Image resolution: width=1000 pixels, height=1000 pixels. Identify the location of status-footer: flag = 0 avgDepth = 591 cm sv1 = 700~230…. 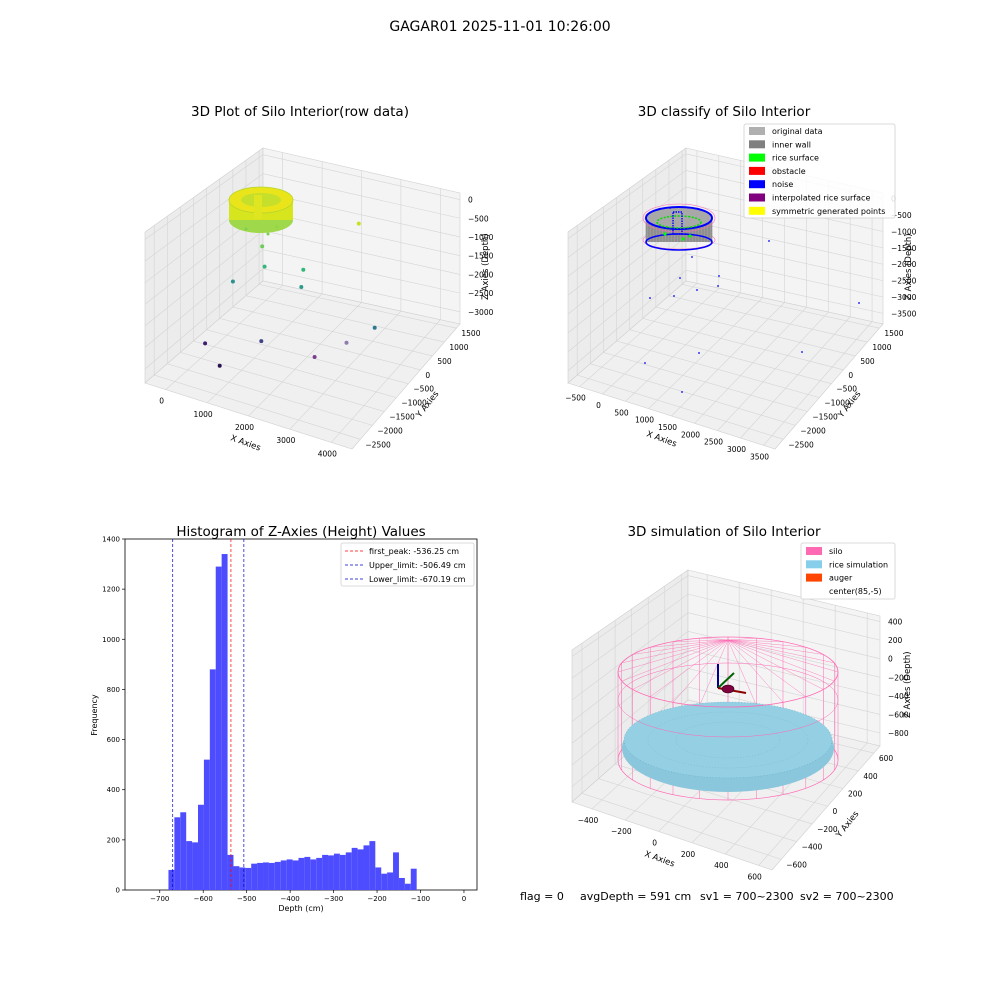
(707, 896).